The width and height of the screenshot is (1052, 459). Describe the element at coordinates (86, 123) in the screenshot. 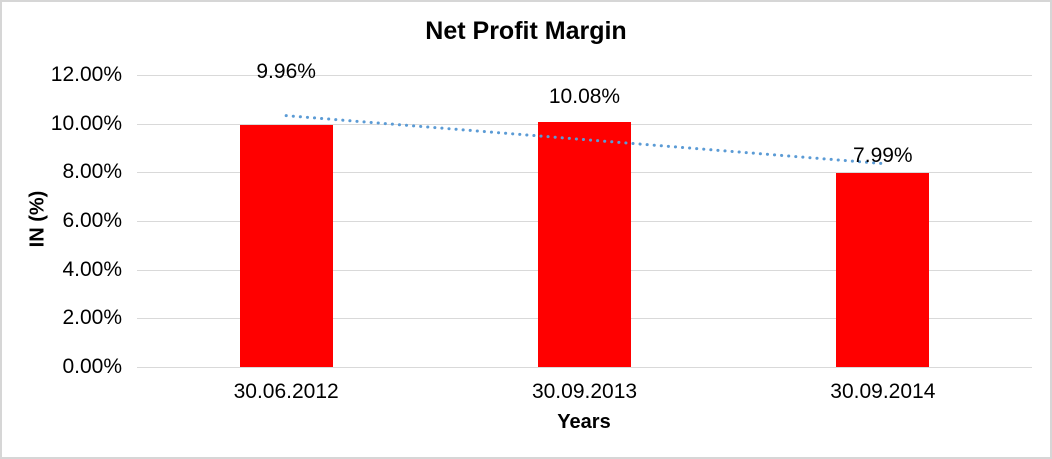

I see `y-axis-tick-label: 10.00%` at that location.